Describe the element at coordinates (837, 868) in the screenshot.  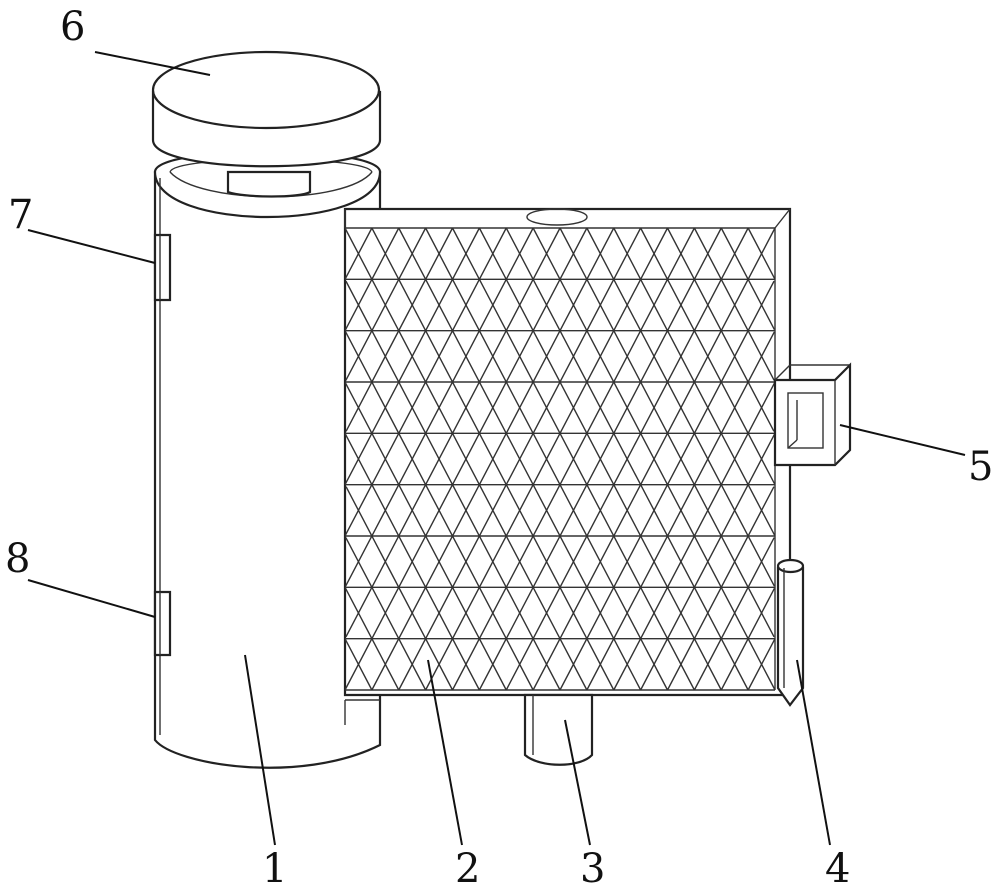
I see `label-4: 4` at that location.